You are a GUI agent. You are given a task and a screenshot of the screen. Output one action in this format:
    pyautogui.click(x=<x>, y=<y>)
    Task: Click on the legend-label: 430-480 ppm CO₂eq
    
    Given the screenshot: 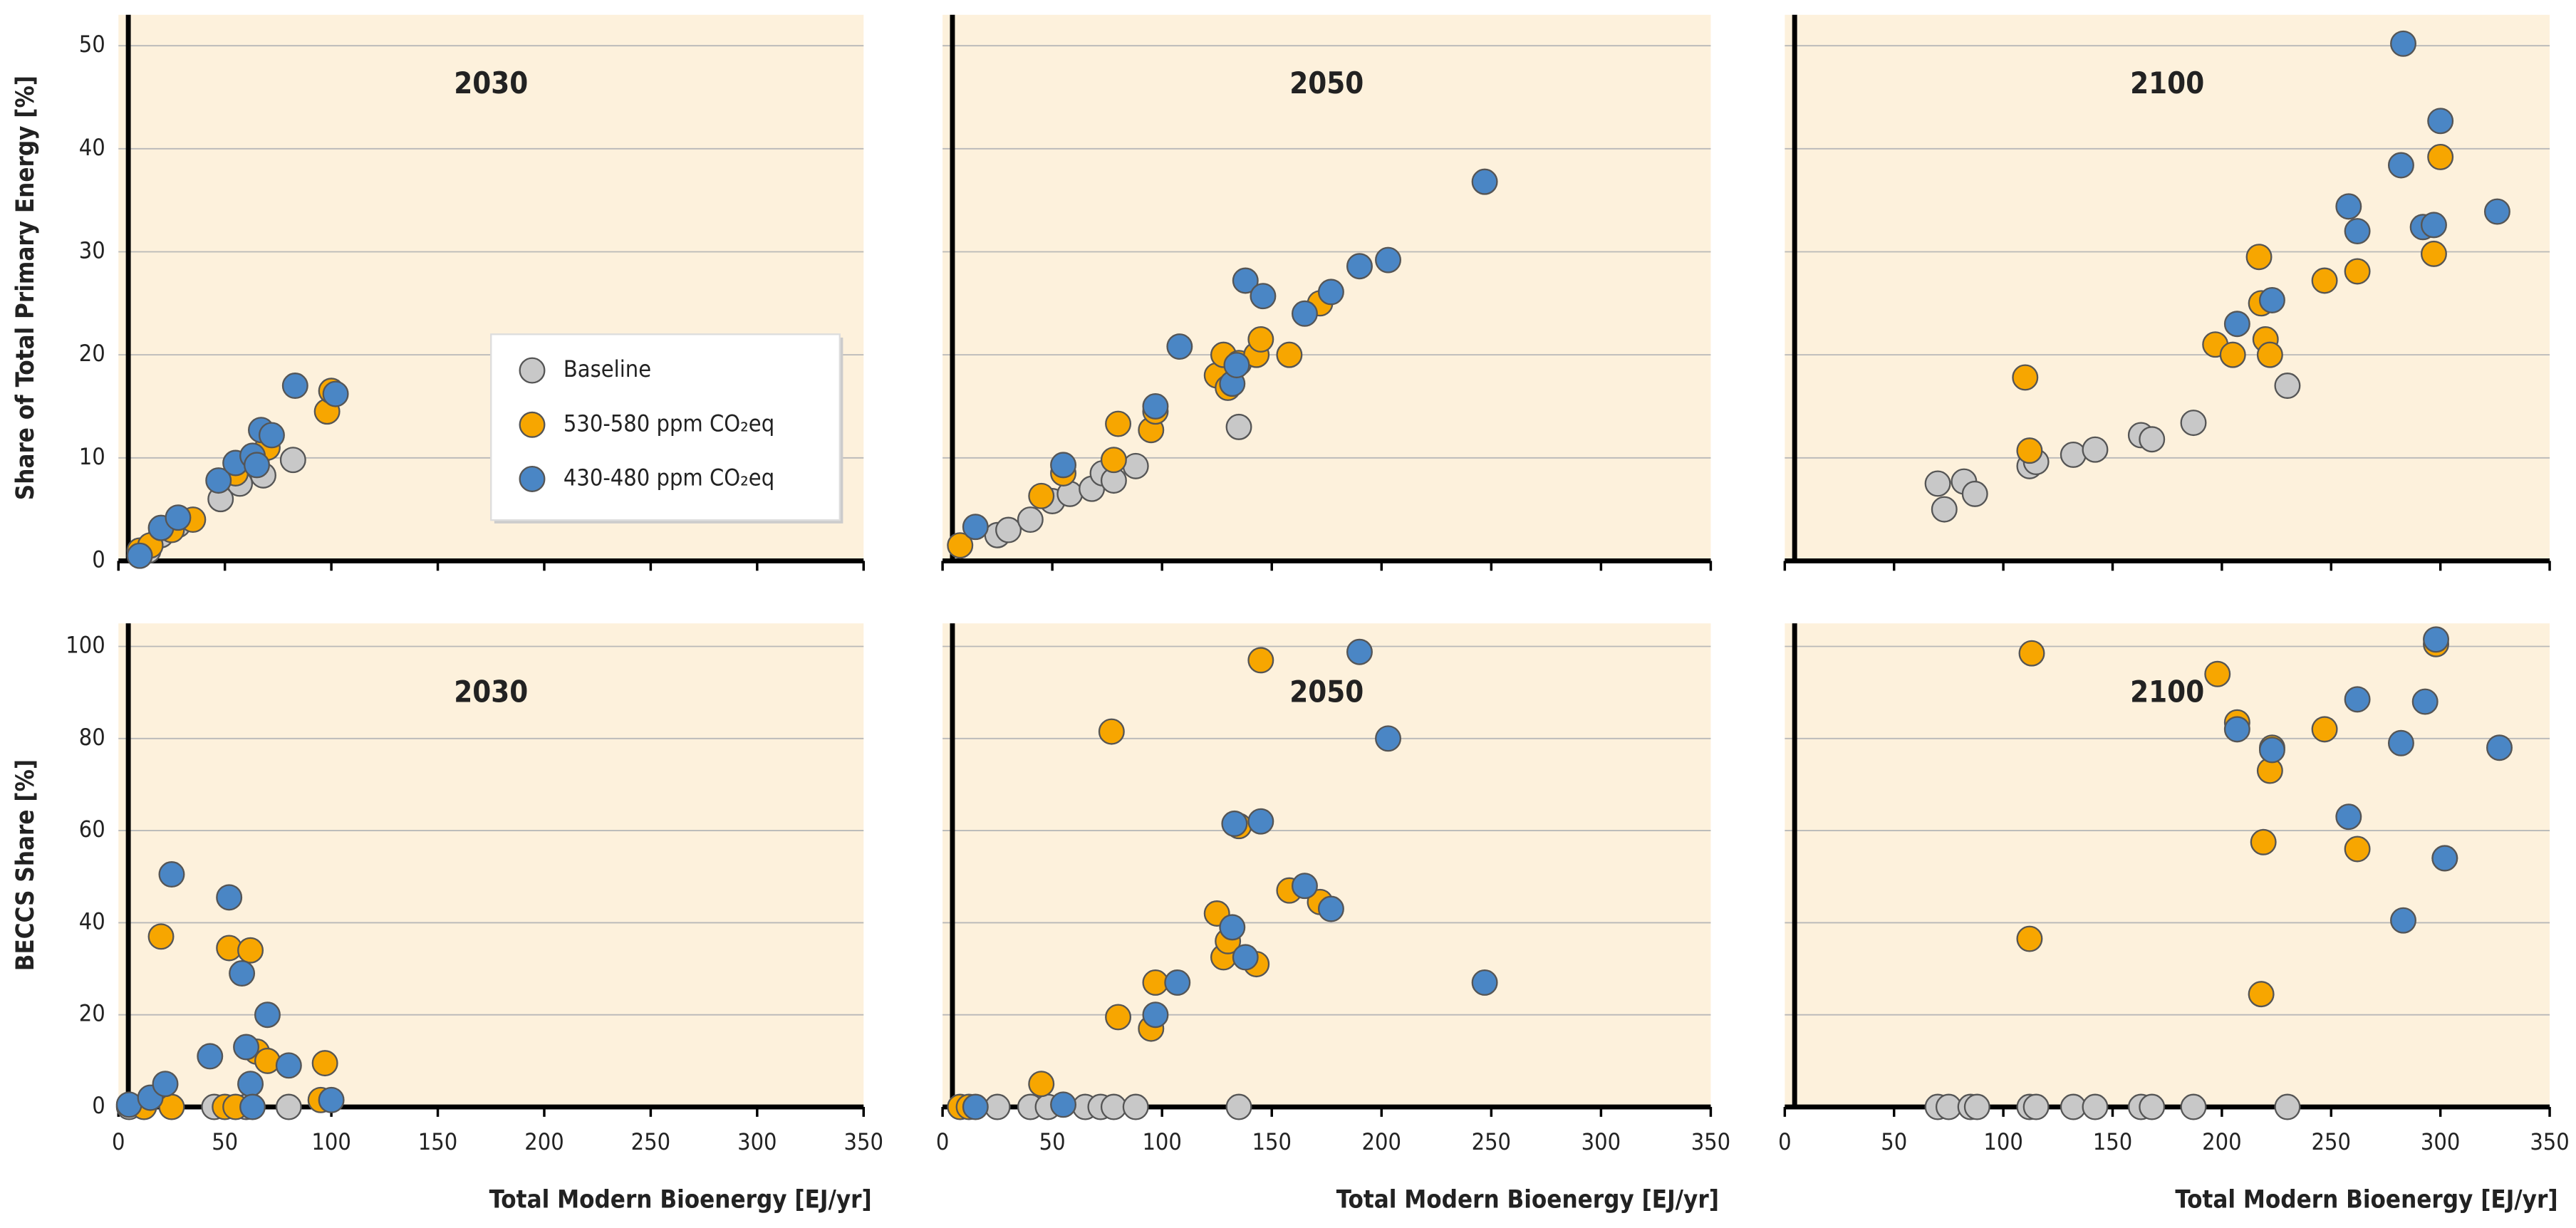 What is the action you would take?
    pyautogui.click(x=669, y=477)
    